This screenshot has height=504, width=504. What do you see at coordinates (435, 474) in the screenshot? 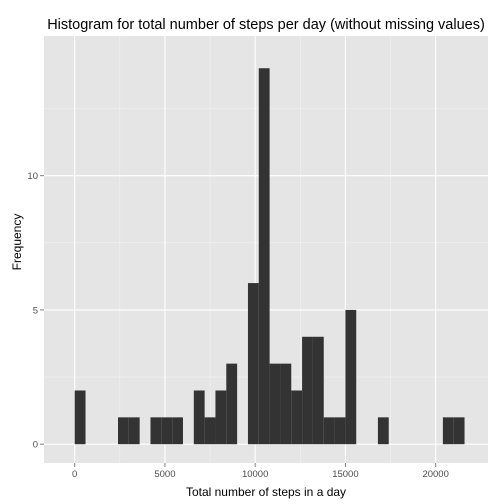
I see `x-tick-label: 20000` at bounding box center [435, 474].